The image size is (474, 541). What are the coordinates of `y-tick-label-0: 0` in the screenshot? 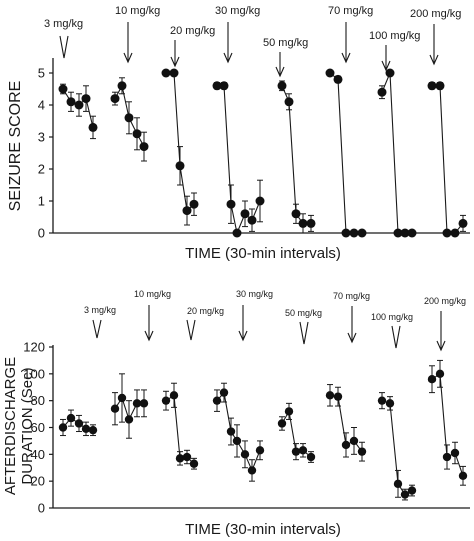 It's located at (41, 233).